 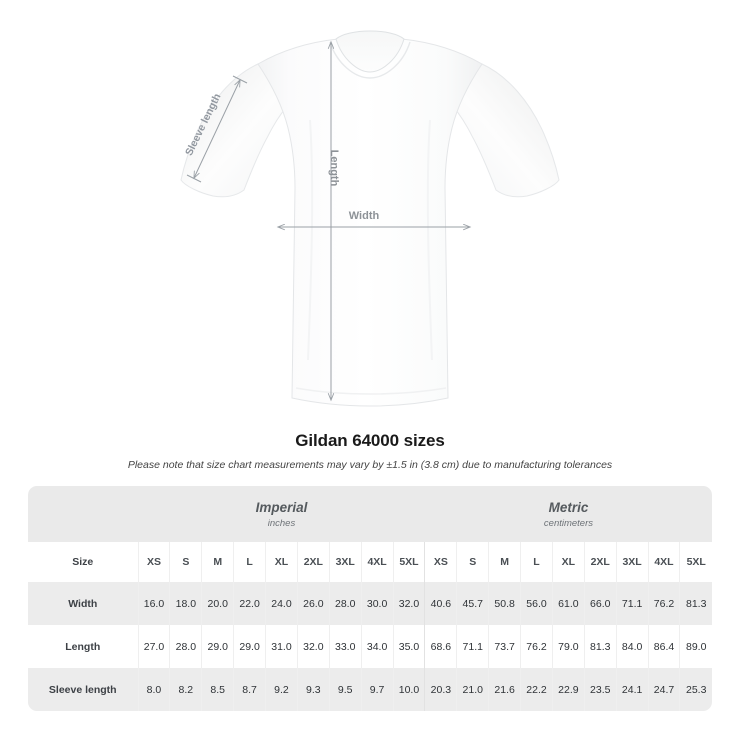 What do you see at coordinates (504, 689) in the screenshot?
I see `cell-sleeve-metric-m: 21.6` at bounding box center [504, 689].